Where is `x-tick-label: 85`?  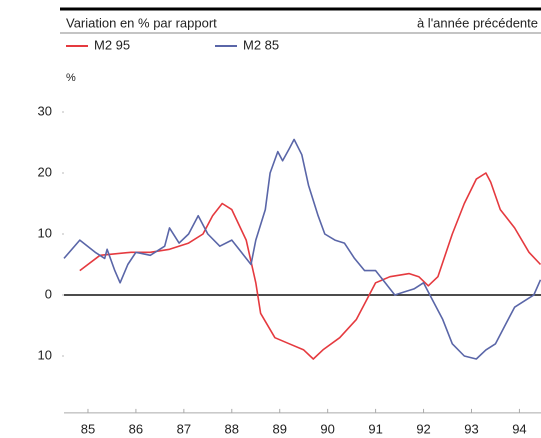 x-tick-label: 85 is located at coordinates (88, 428).